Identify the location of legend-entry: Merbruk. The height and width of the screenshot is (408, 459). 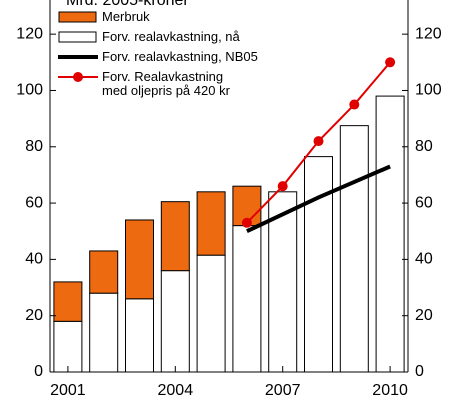
(175, 17).